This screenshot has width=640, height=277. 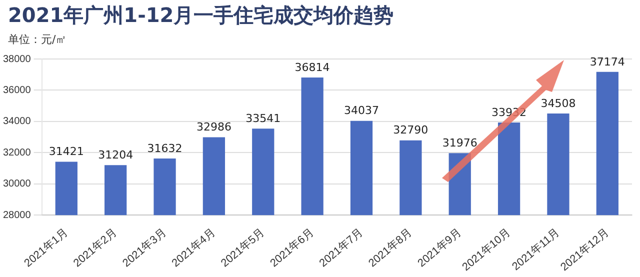 I want to click on y-tick-label: 32000, so click(x=17, y=152).